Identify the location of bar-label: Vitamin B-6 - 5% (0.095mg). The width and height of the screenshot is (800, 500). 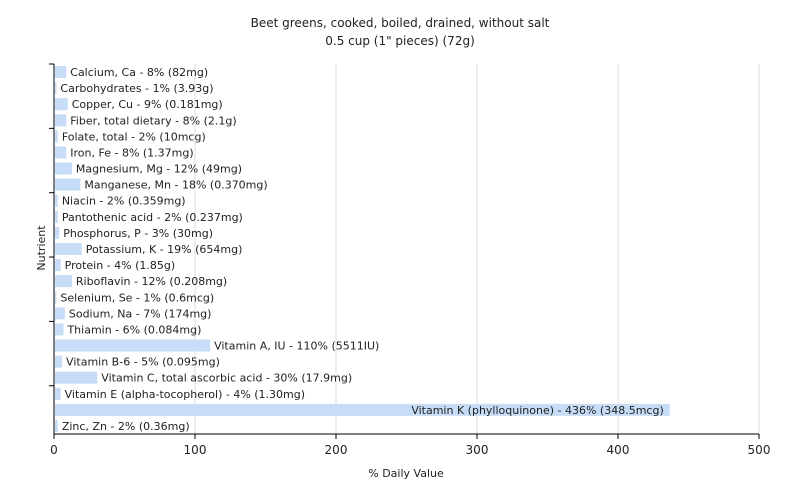
(143, 362).